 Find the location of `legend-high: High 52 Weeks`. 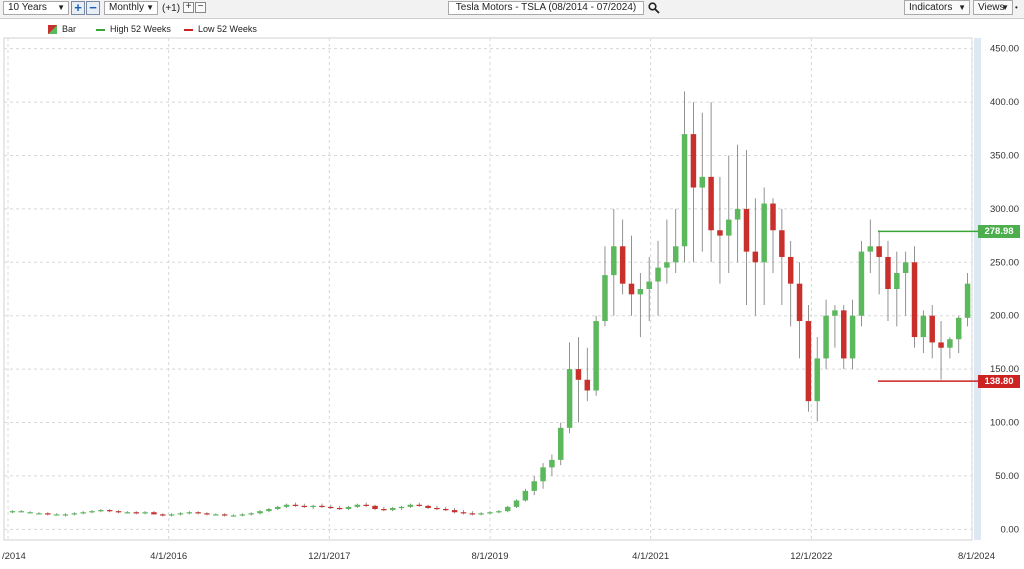

legend-high: High 52 Weeks is located at coordinates (133, 29).